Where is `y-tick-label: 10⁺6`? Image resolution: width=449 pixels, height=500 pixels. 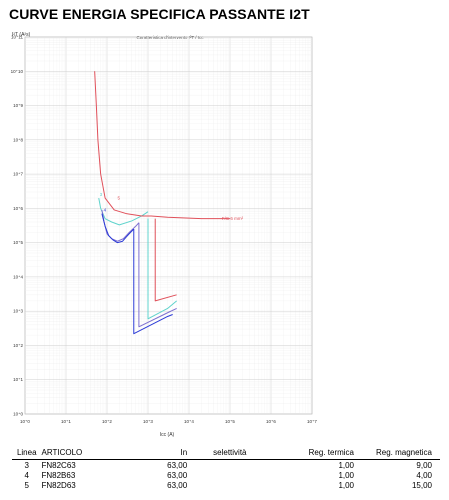
y-tick-label: 10⁺6 is located at coordinates (18, 208).